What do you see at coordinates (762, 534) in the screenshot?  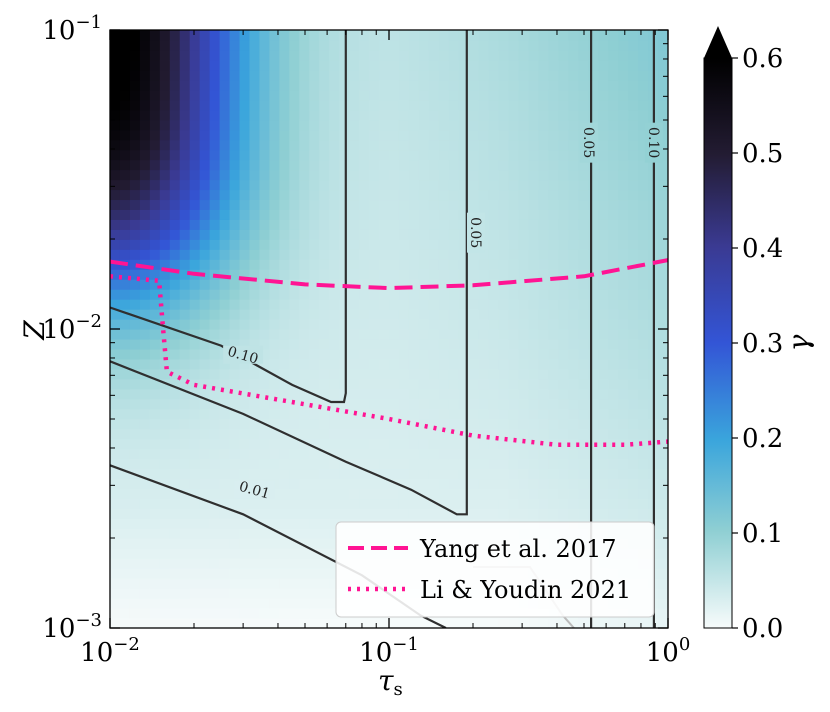 I see `colorbar-tick-label: 0.1` at bounding box center [762, 534].